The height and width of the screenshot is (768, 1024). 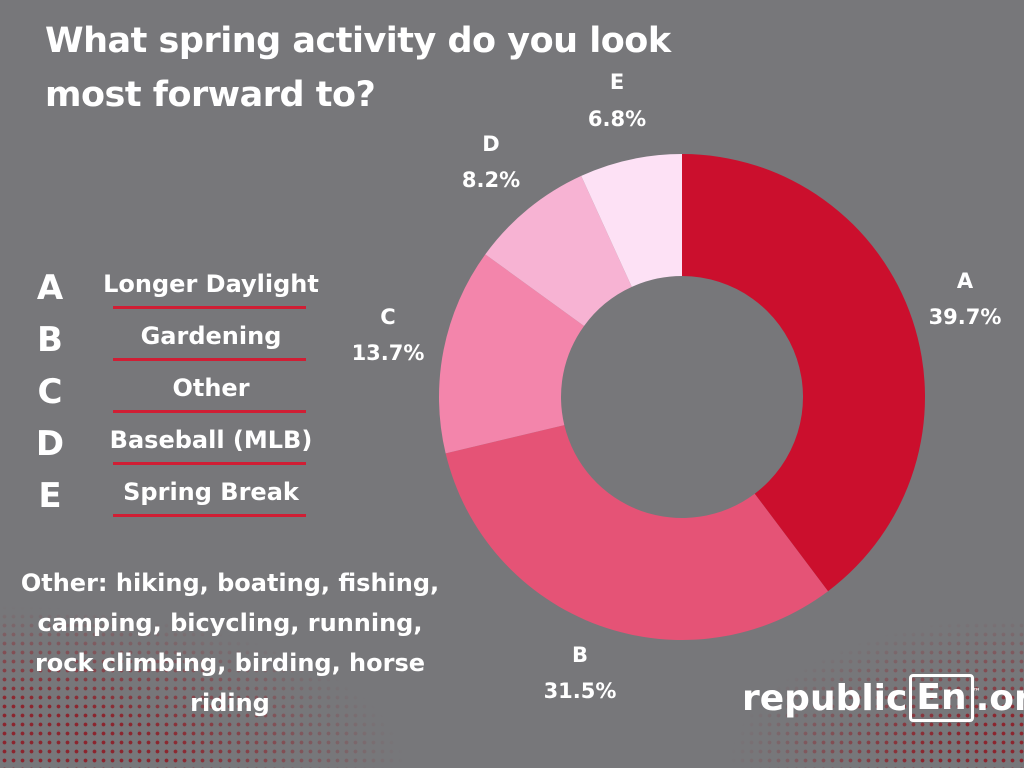 I want to click on slice-label-d: D, so click(x=490, y=144).